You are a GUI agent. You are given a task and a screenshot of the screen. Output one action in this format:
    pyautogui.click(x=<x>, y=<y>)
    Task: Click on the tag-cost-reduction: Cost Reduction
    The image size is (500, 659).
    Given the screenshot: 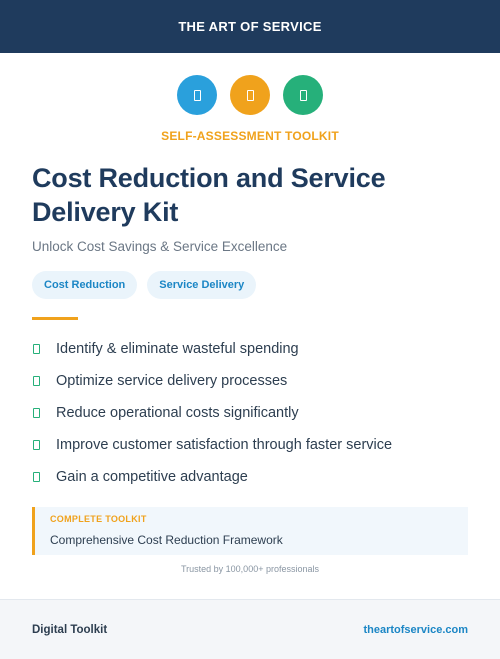 What is the action you would take?
    pyautogui.click(x=85, y=285)
    